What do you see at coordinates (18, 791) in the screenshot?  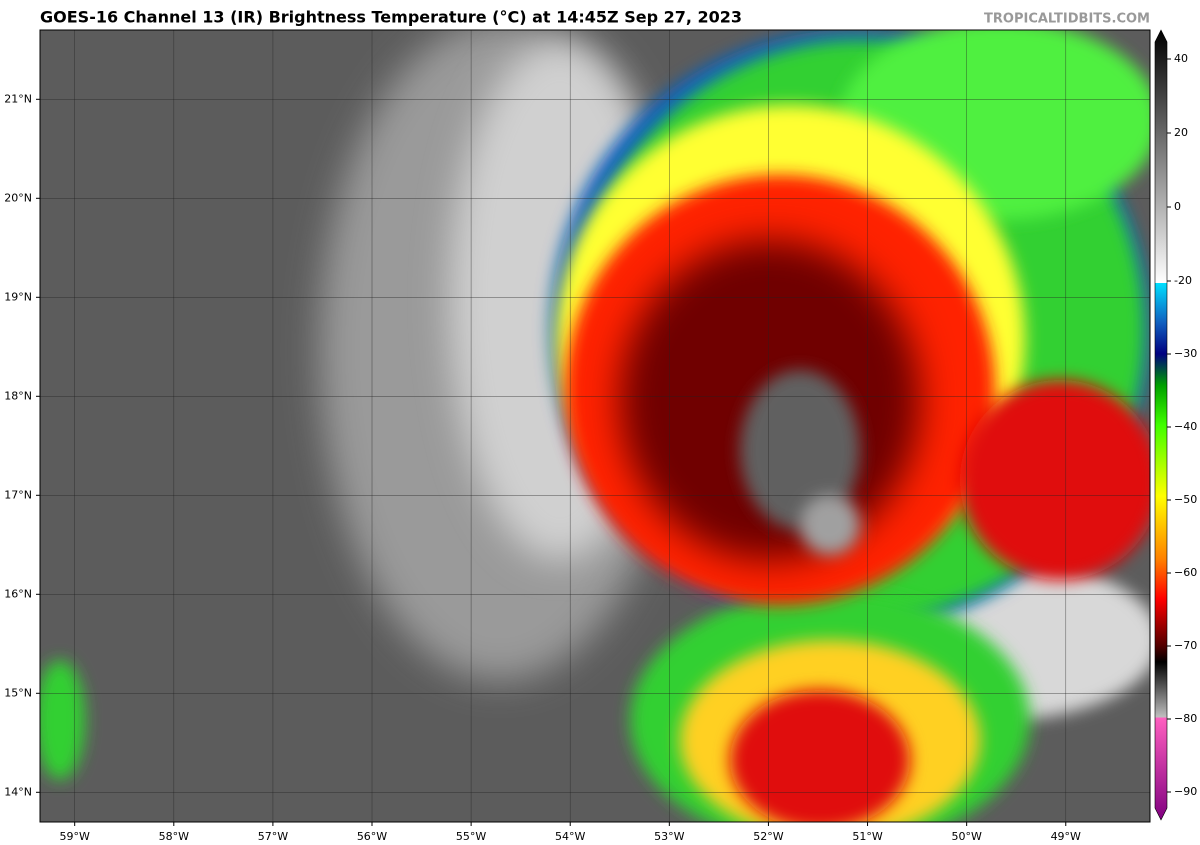 I see `lat-label: 14°N` at bounding box center [18, 791].